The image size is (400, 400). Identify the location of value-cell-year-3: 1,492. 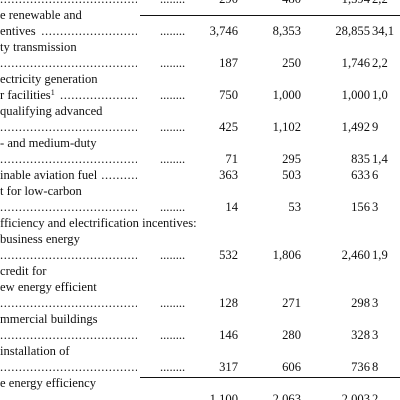
(355, 127).